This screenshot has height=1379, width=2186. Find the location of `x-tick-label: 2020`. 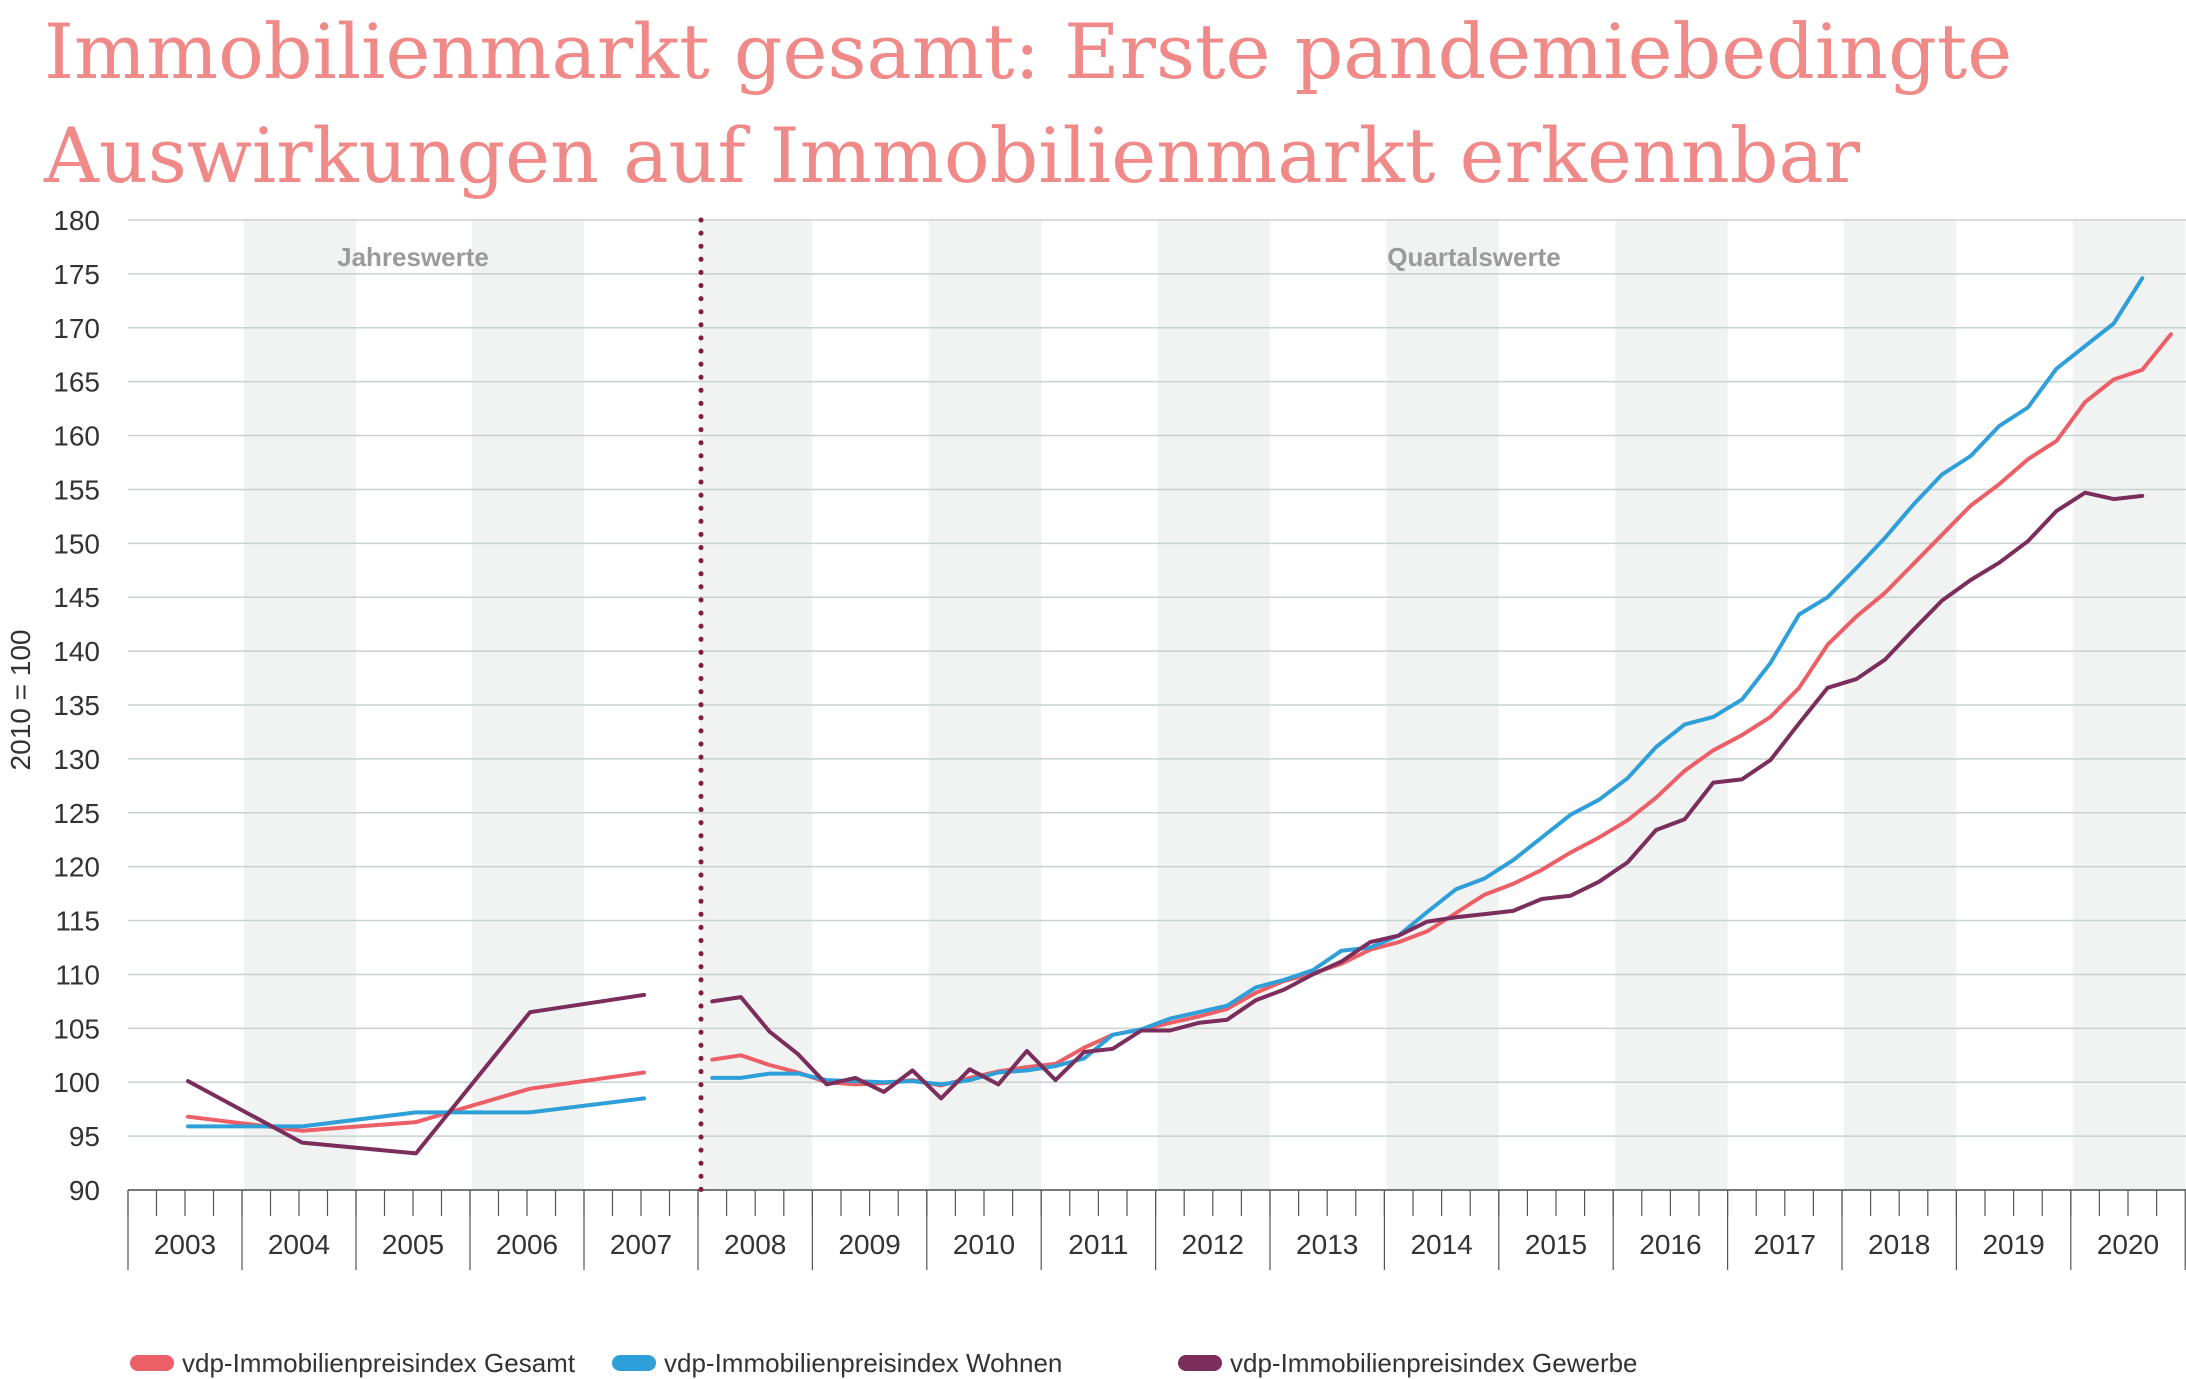

x-tick-label: 2020 is located at coordinates (2128, 1244).